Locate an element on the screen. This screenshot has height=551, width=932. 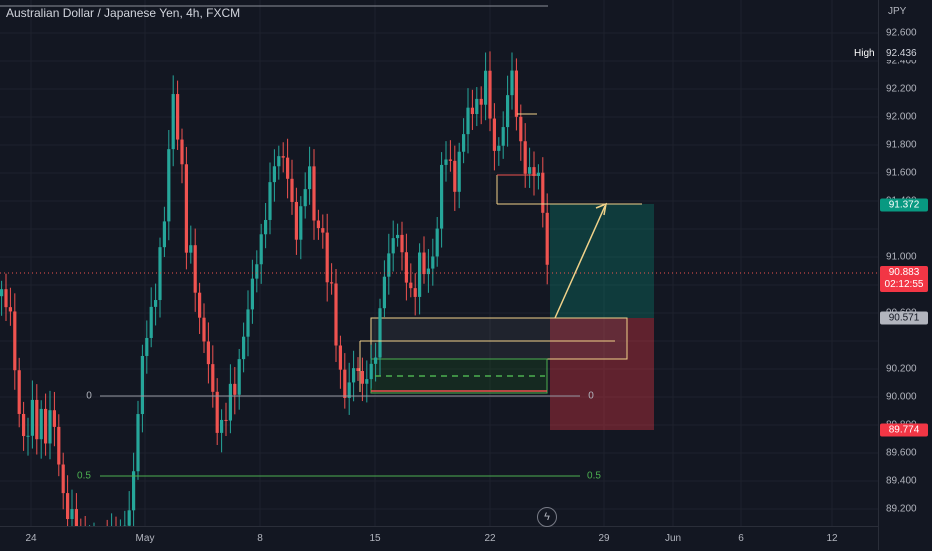
countdown-timer: 02:12:55 is located at coordinates (904, 285).